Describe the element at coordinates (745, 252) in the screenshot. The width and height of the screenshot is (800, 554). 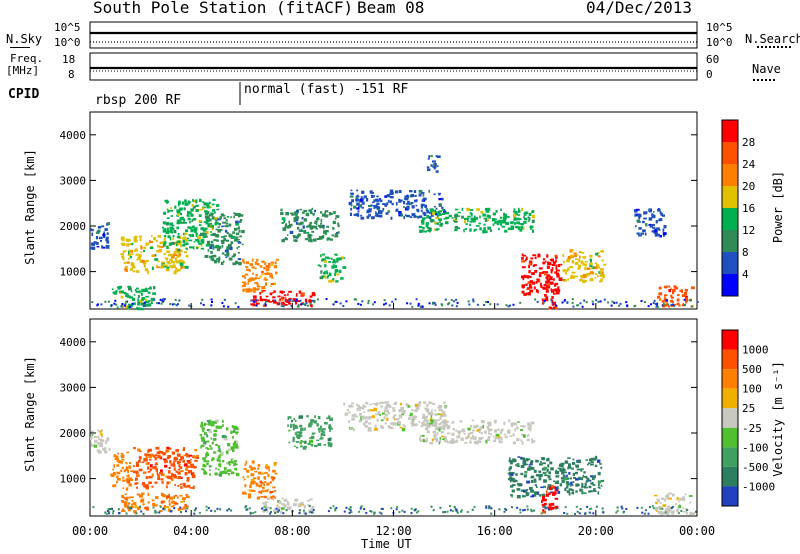
I see `power-colorbar-tick-label: 8` at that location.